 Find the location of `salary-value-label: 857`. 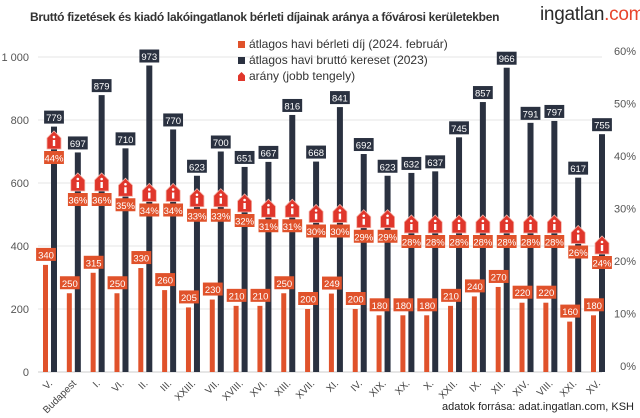

salary-value-label: 857 is located at coordinates (483, 94).